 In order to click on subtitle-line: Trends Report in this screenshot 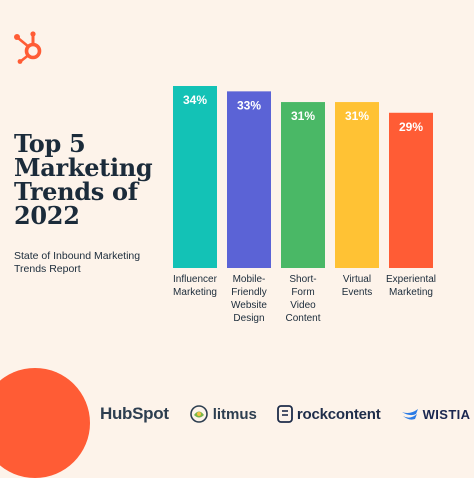, I will do `click(47, 269)`.